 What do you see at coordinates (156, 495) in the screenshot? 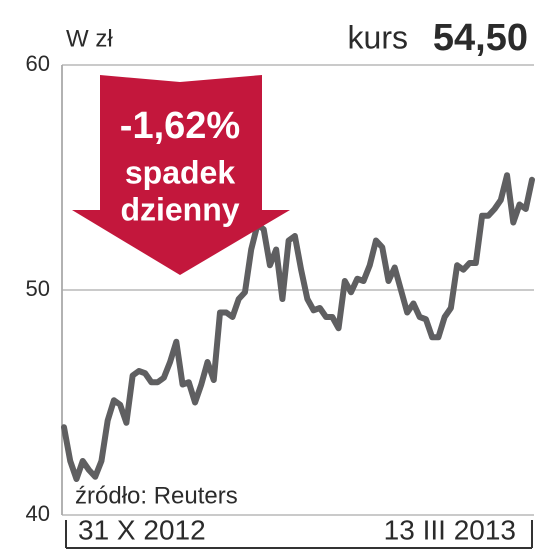
I see `source: źródło: Reuters` at bounding box center [156, 495].